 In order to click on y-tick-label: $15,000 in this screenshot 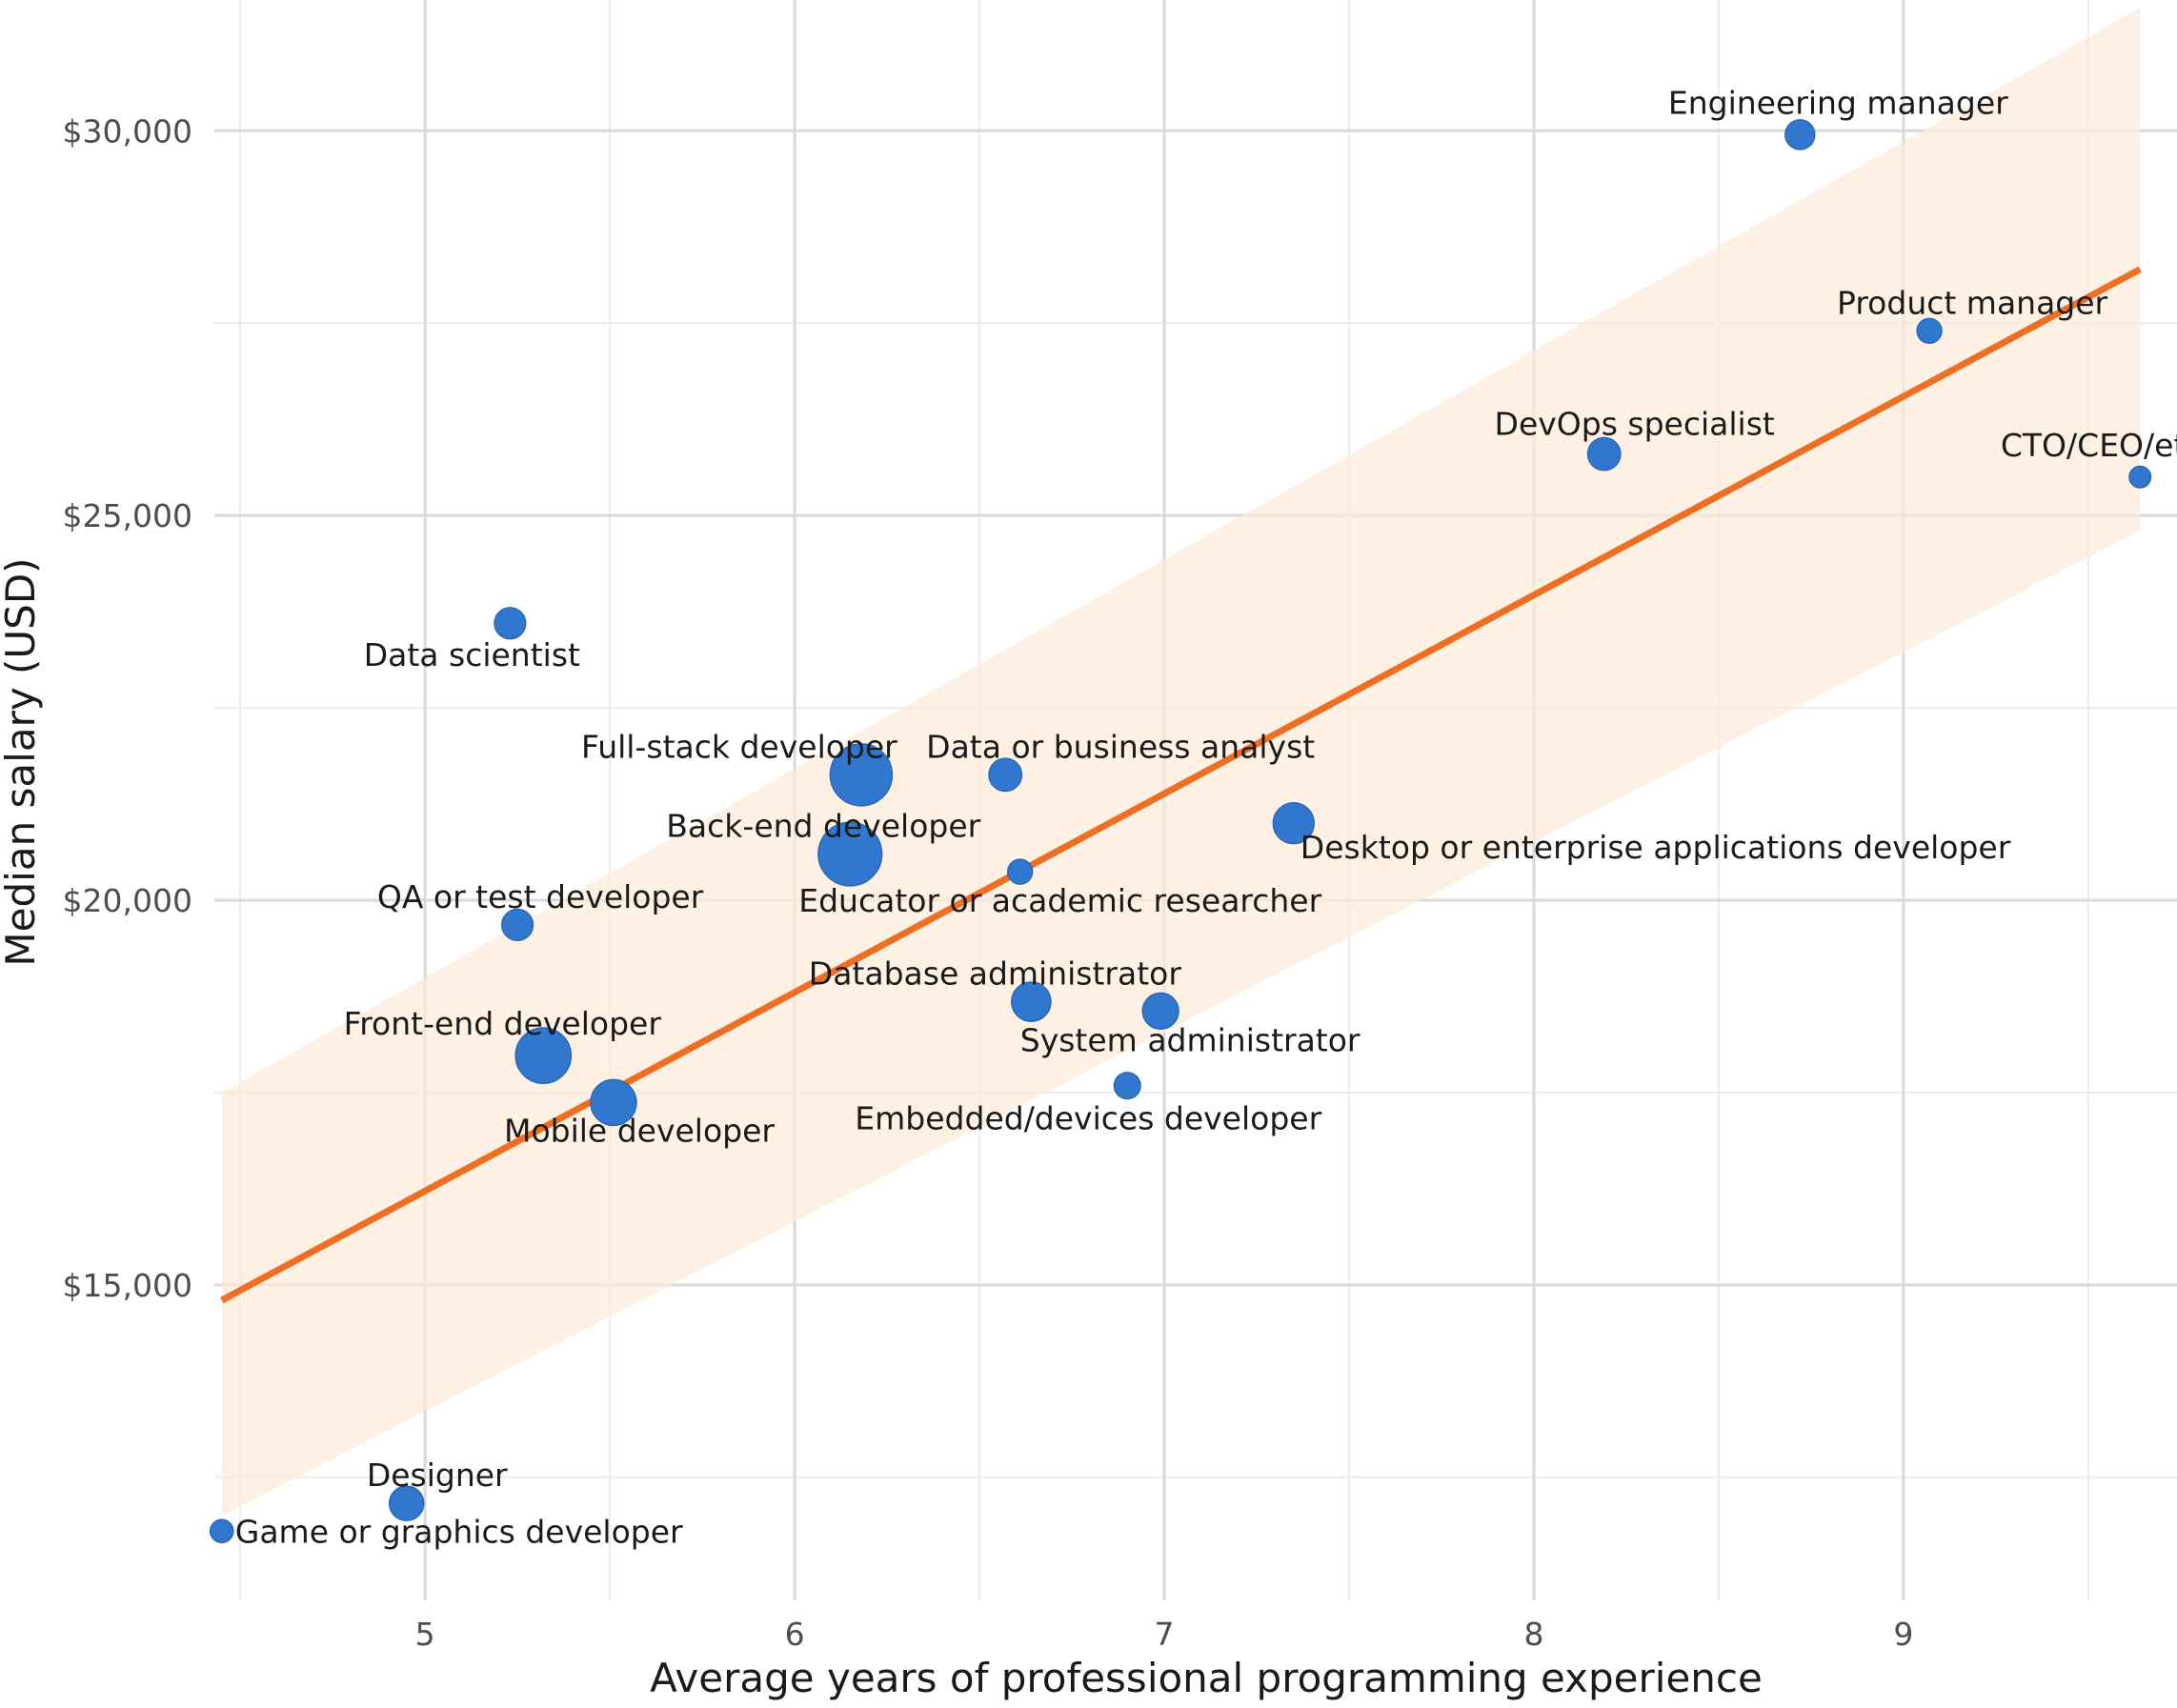, I will do `click(127, 1286)`.